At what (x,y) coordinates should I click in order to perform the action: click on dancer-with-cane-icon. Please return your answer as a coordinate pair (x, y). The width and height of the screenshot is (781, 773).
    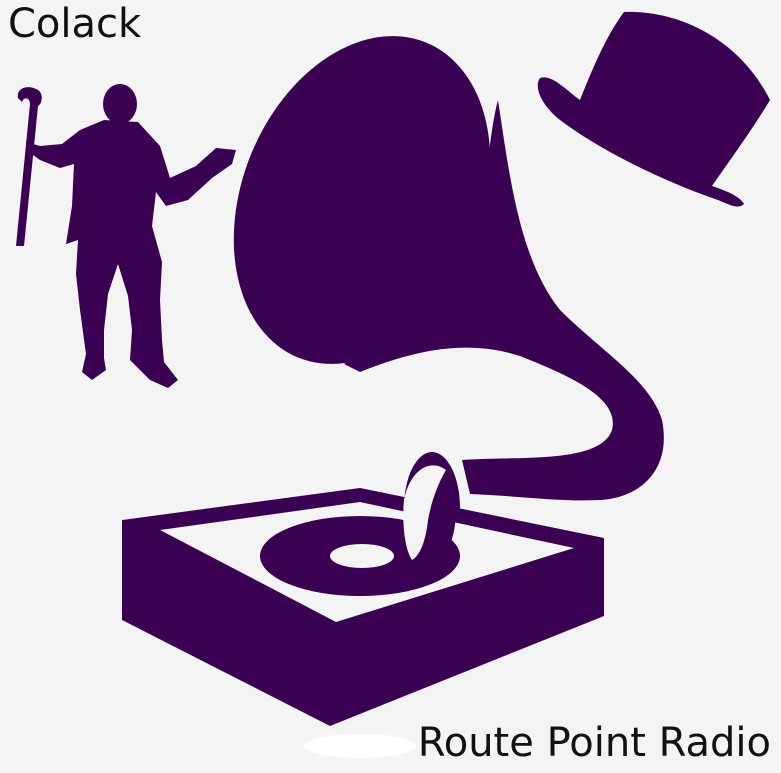
    Looking at the image, I should click on (126, 236).